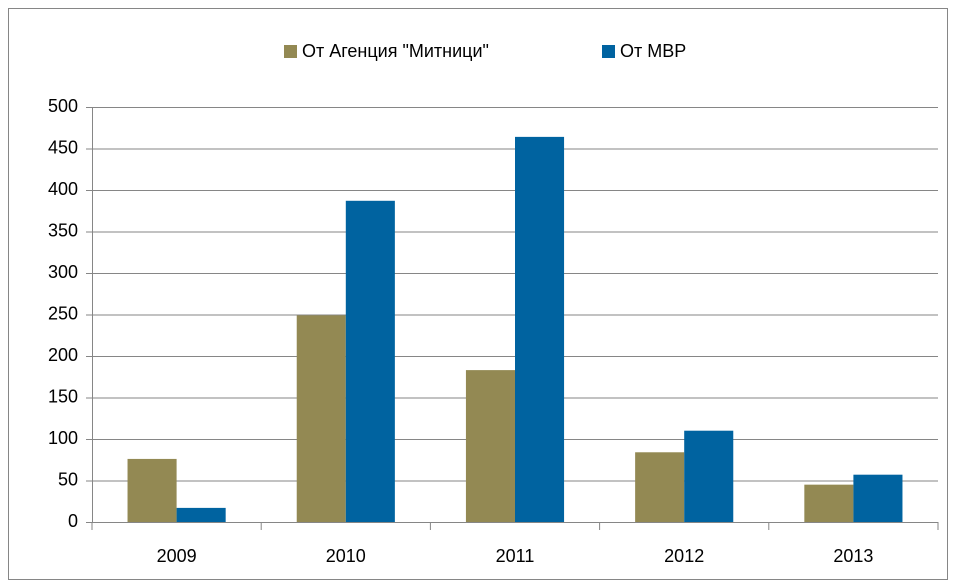 The image size is (956, 581). Describe the element at coordinates (63, 355) in the screenshot. I see `y-tick-label: 200` at that location.